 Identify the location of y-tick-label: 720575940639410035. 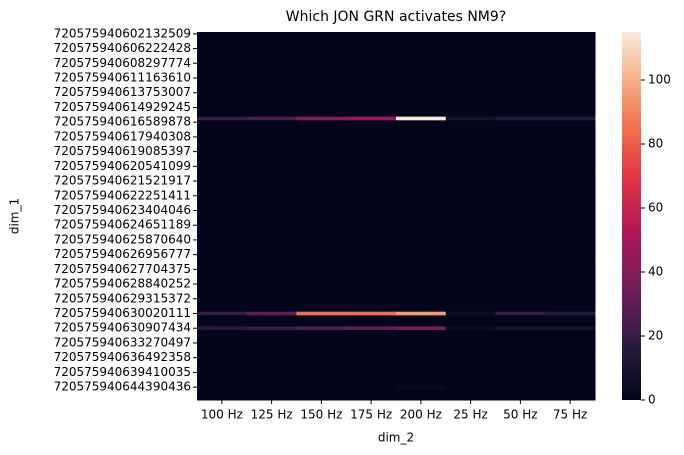
(122, 372).